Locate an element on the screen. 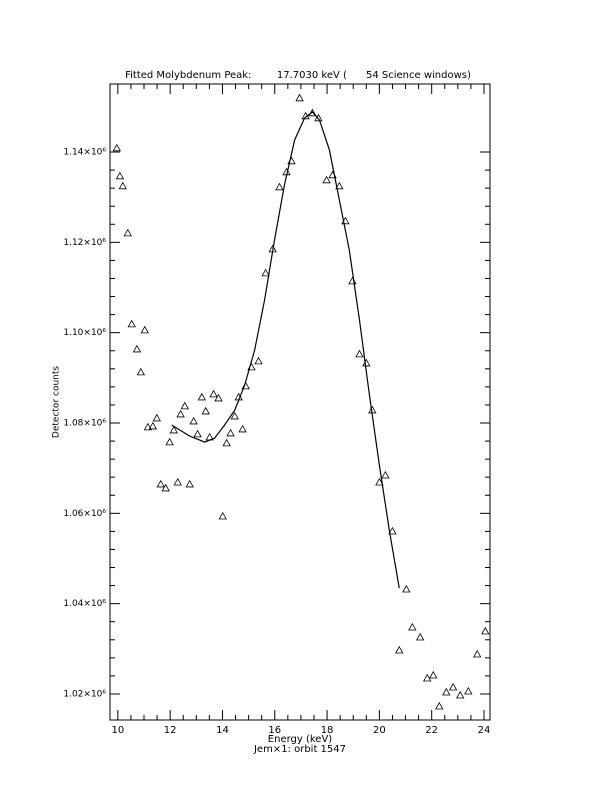 The image size is (612, 792). x-tick-label: 16 is located at coordinates (274, 730).